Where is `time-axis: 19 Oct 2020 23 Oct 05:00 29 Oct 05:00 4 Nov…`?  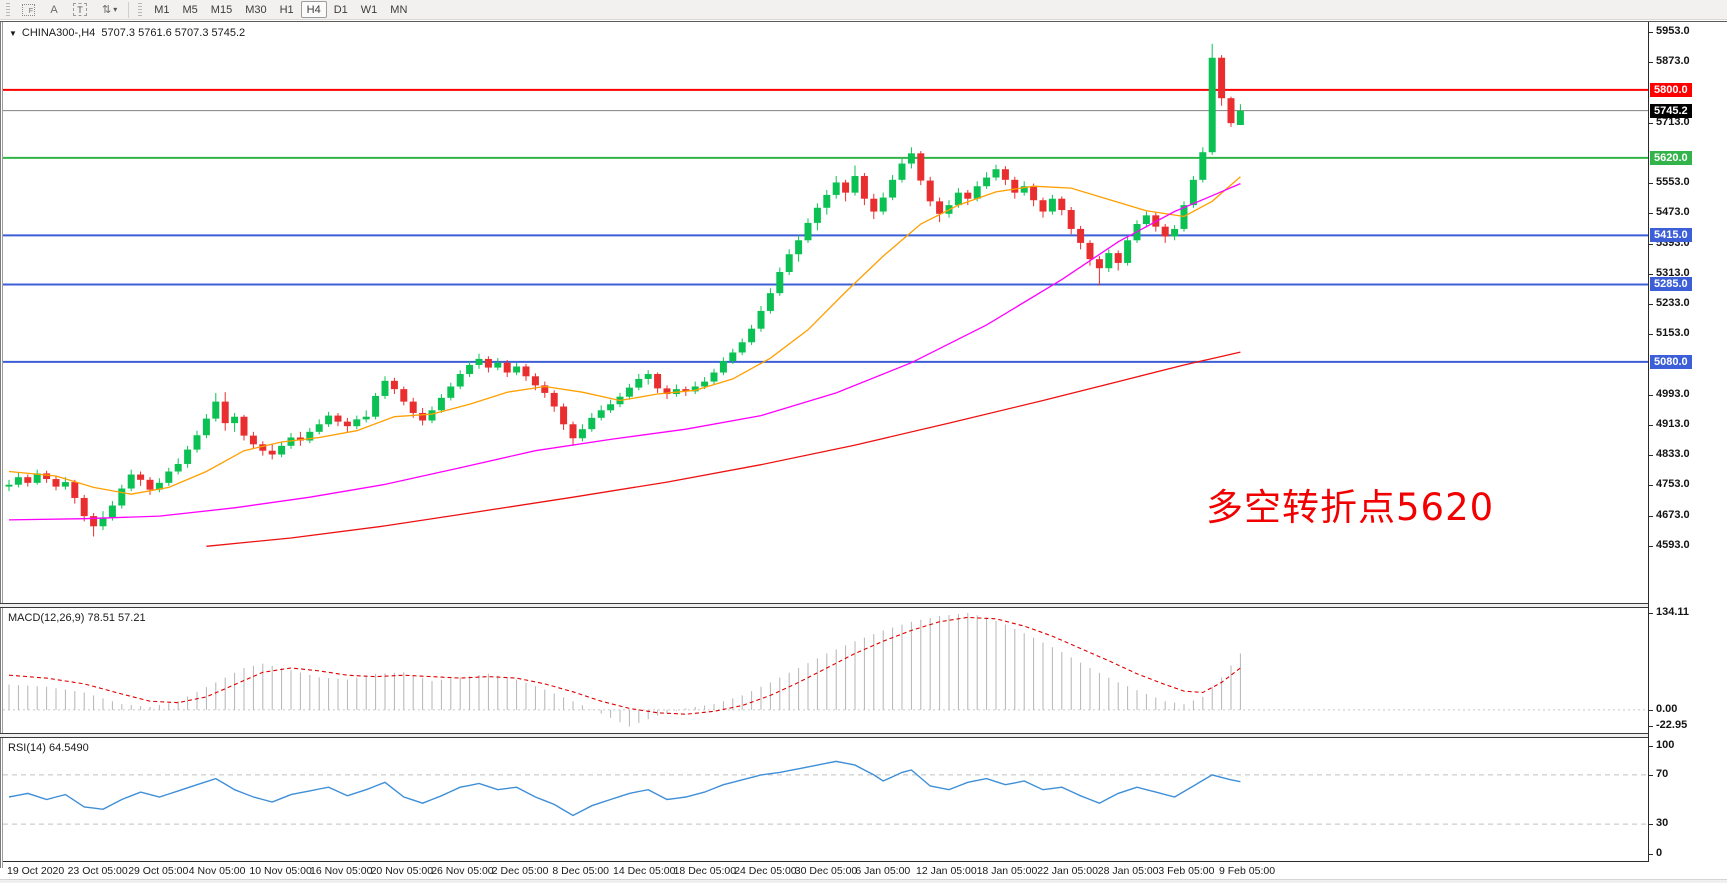 time-axis: 19 Oct 2020 23 Oct 05:00 29 Oct 05:00 4 Nov… is located at coordinates (825, 870).